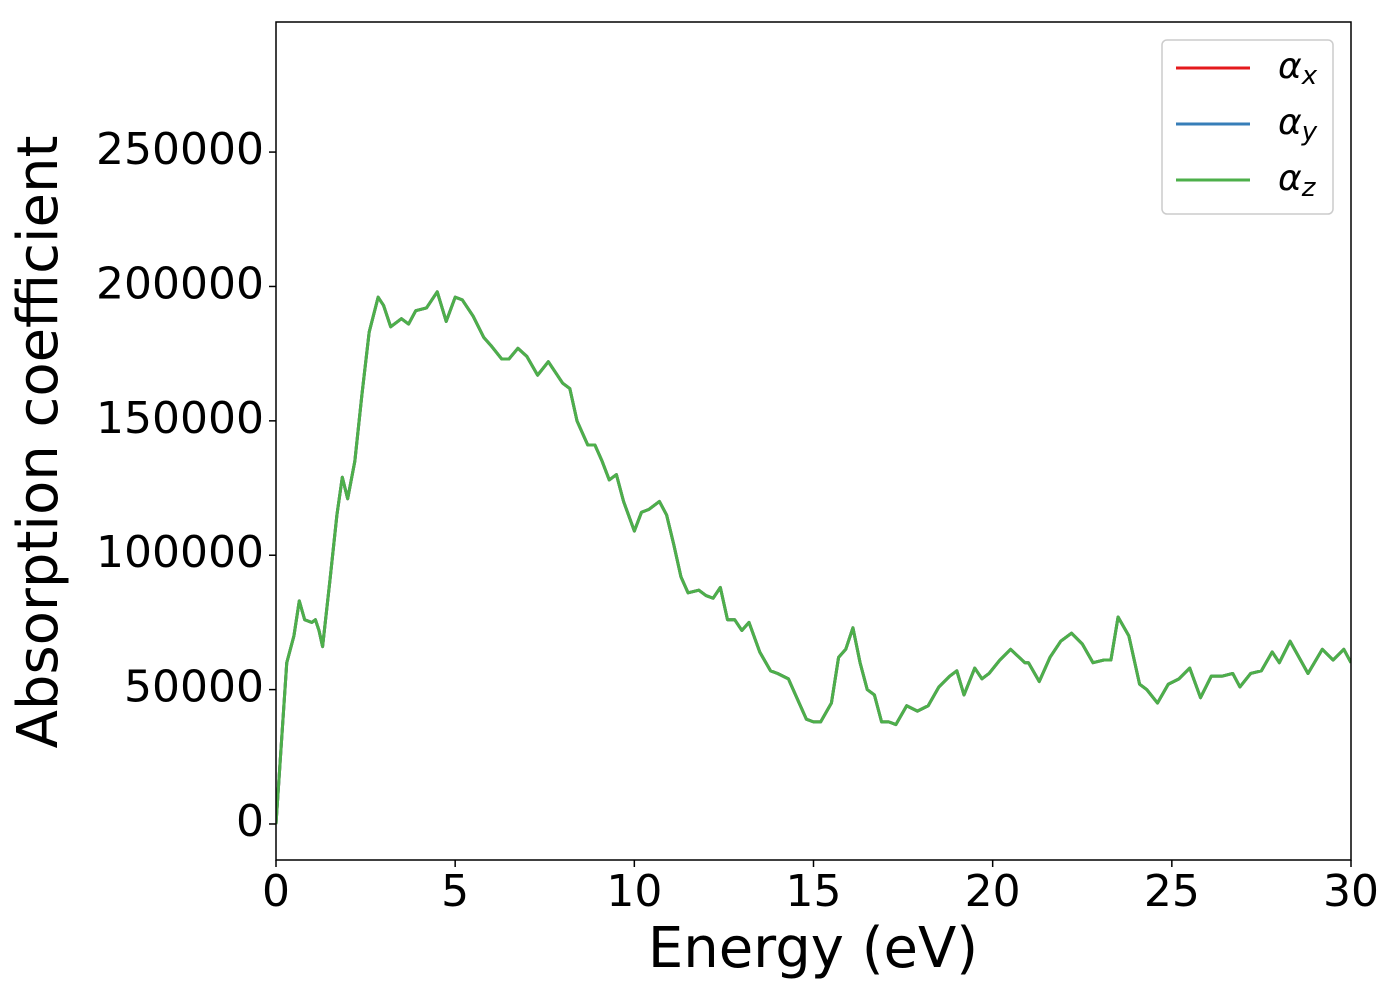  Describe the element at coordinates (1298, 68) in the screenshot. I see `legend-label: αx` at that location.